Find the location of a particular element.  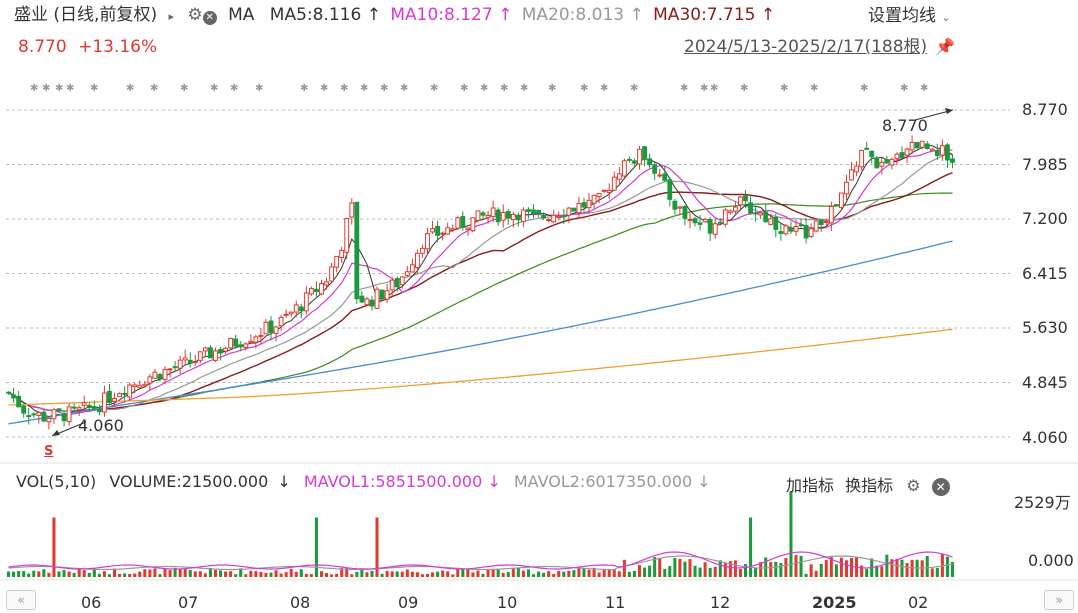

change-percent: +13.16% is located at coordinates (118, 47).